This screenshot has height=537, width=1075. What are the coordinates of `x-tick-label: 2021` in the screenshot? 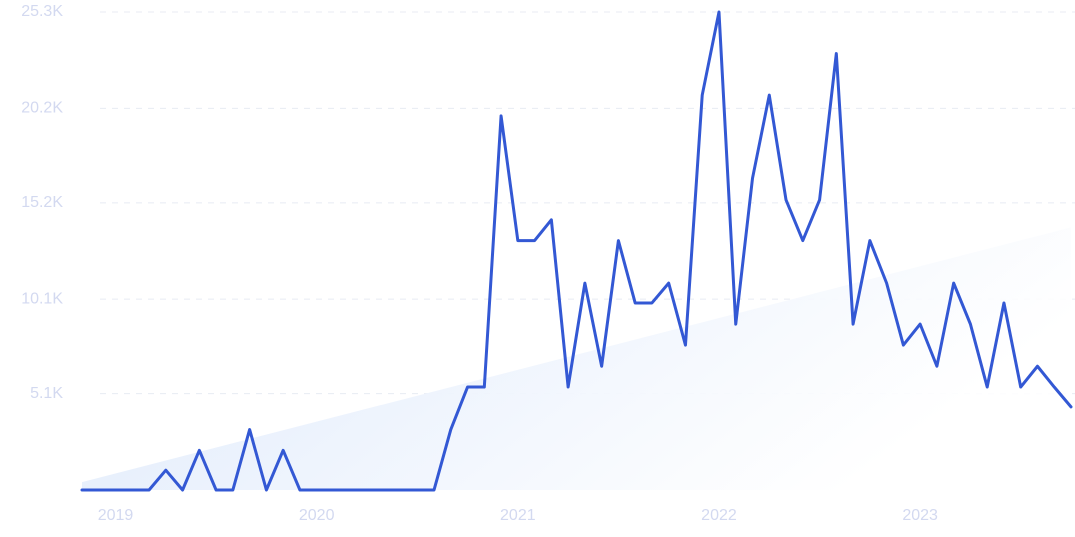 It's located at (518, 515).